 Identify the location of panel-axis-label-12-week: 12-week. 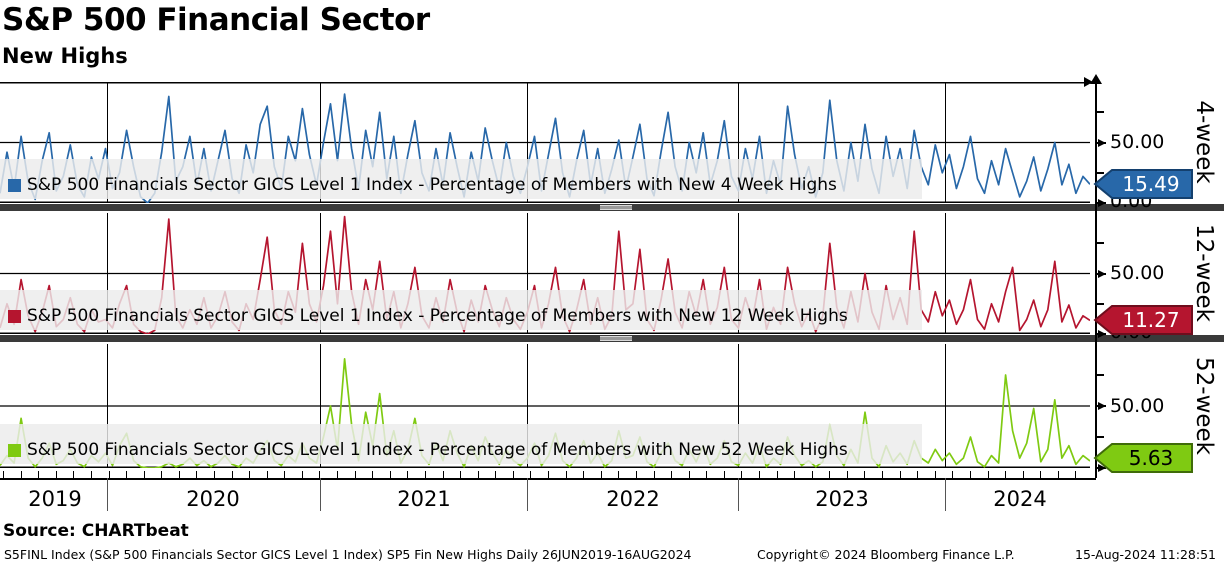
(1204, 273).